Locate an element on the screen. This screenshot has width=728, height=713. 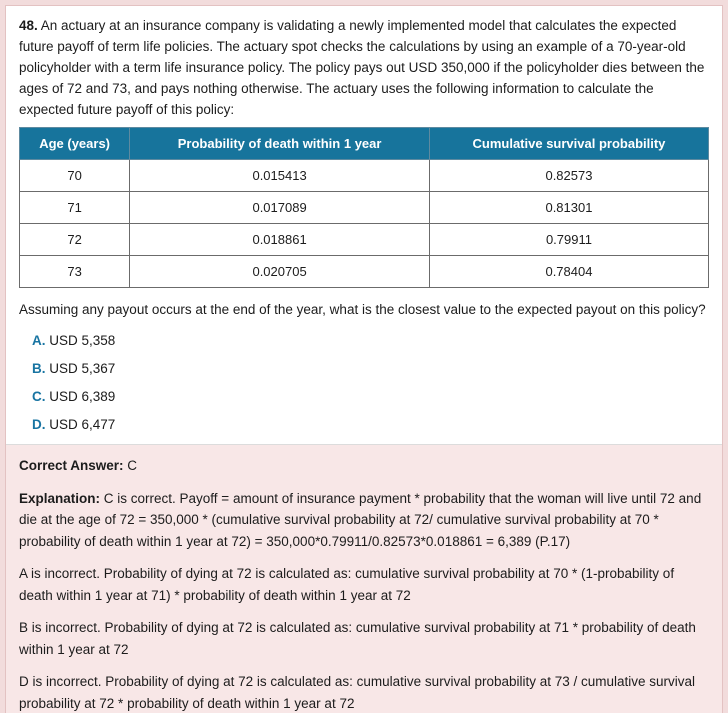
option-b-letter: B. is located at coordinates (39, 368).